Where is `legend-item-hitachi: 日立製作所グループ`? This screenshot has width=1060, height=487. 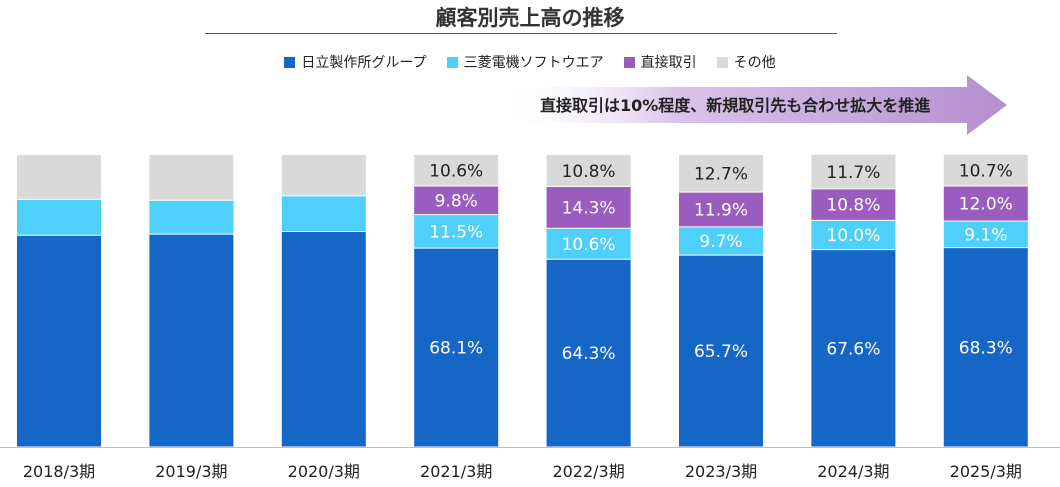
legend-item-hitachi: 日立製作所グループ is located at coordinates (355, 62).